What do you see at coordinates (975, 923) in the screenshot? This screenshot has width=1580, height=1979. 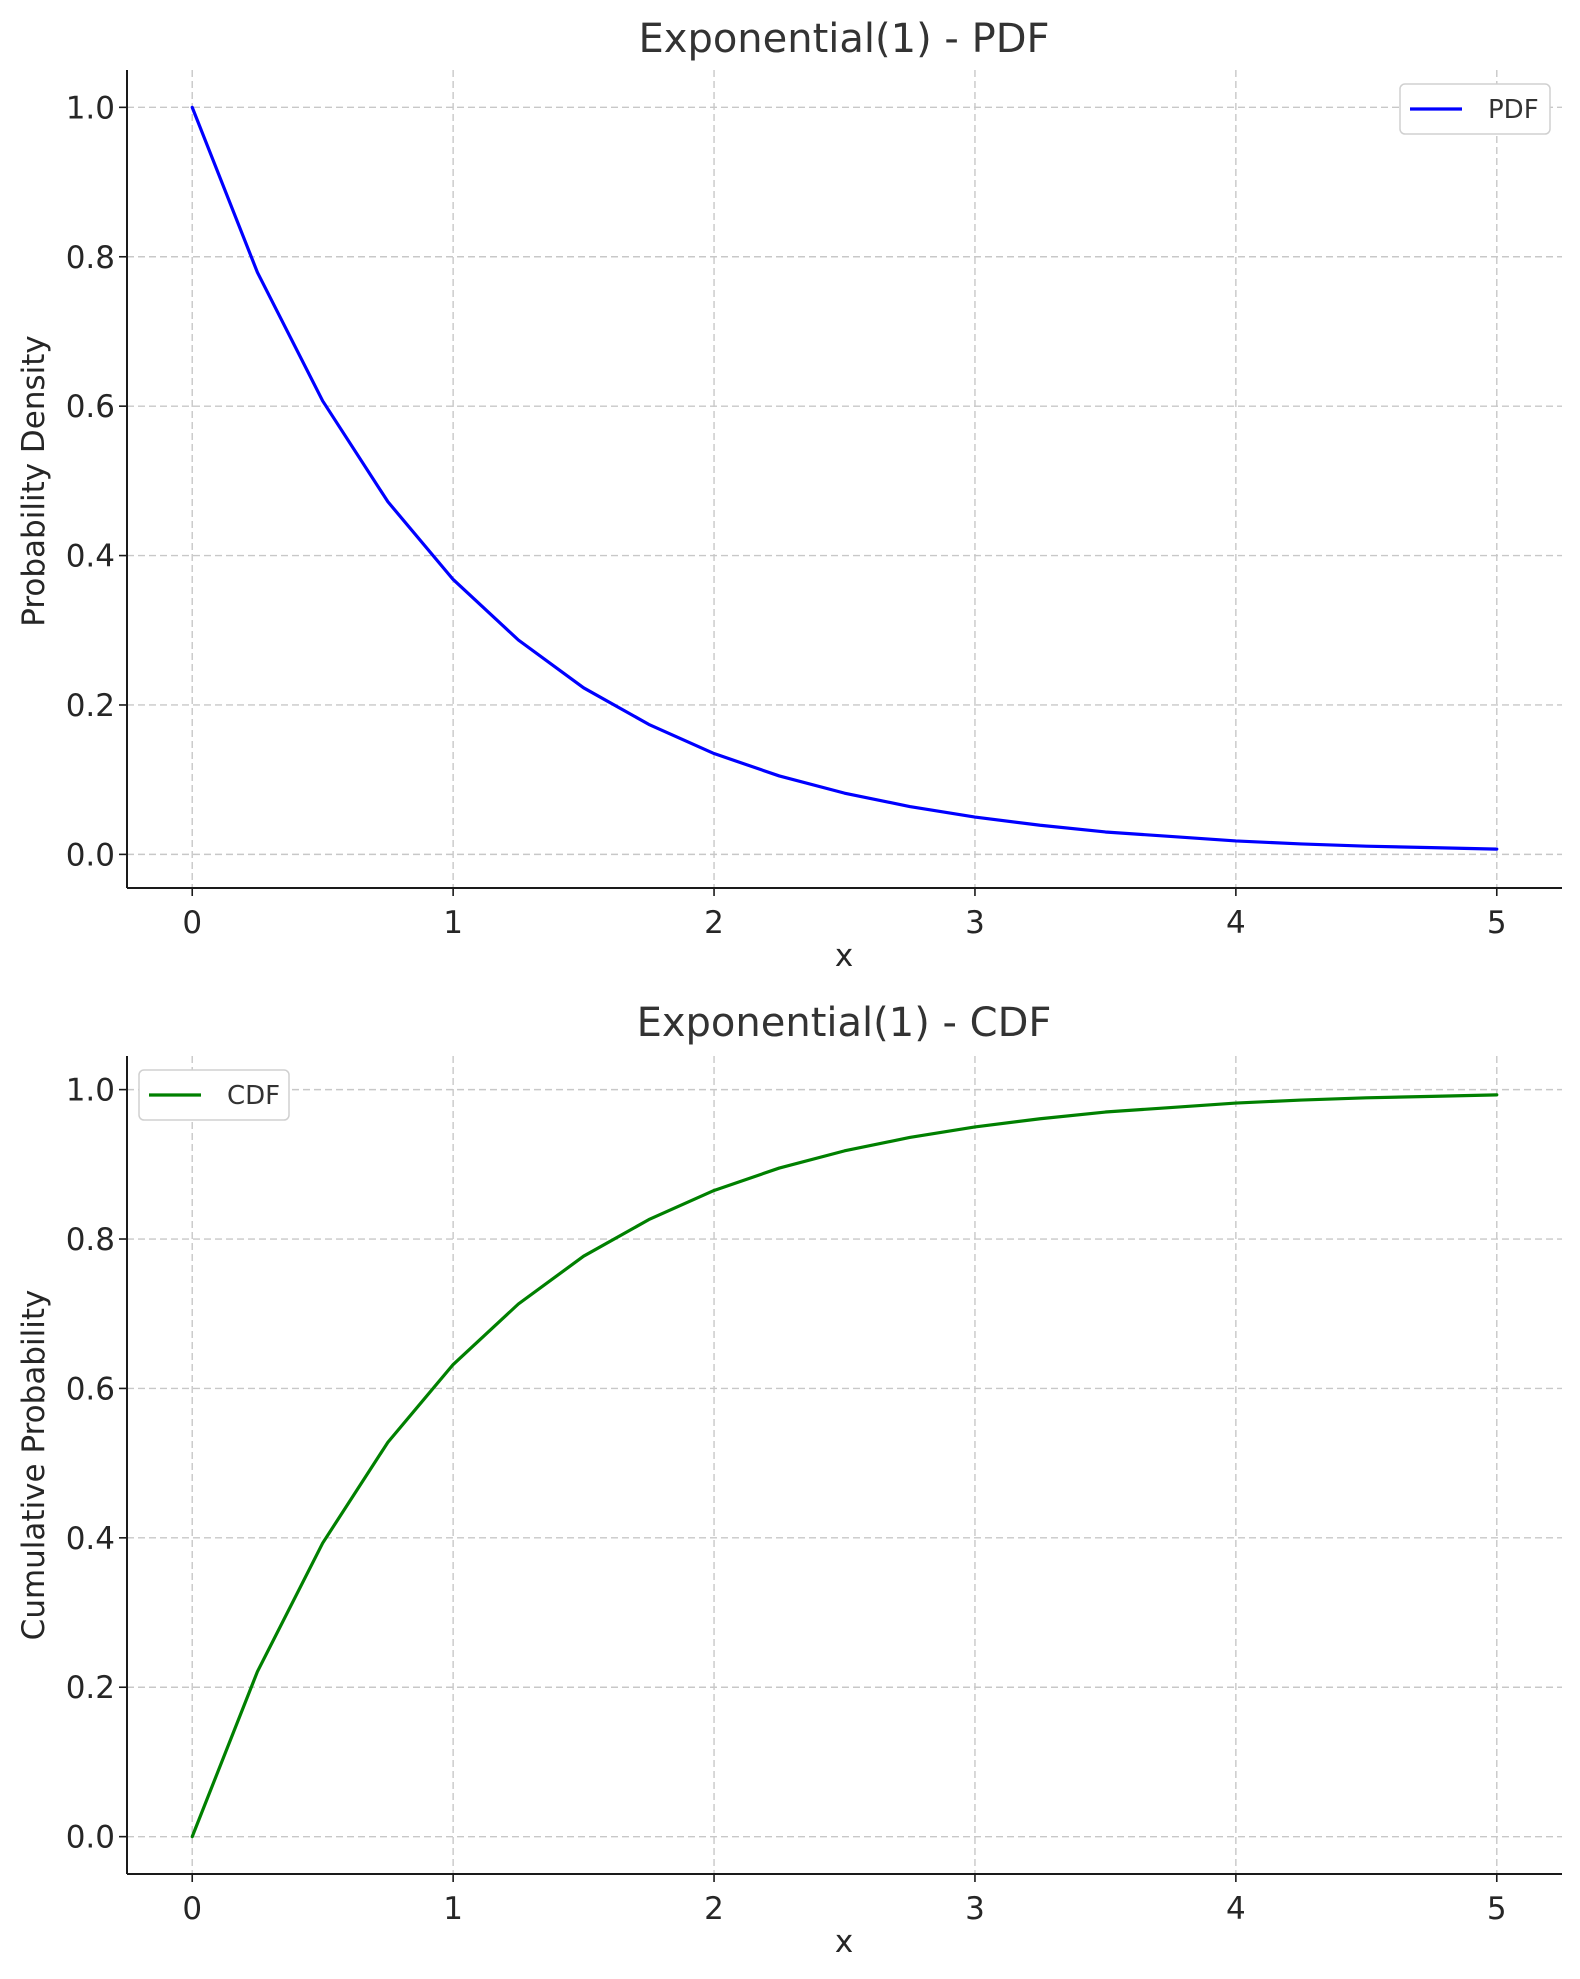 I see `pdf-x-tick-label-3: 3` at bounding box center [975, 923].